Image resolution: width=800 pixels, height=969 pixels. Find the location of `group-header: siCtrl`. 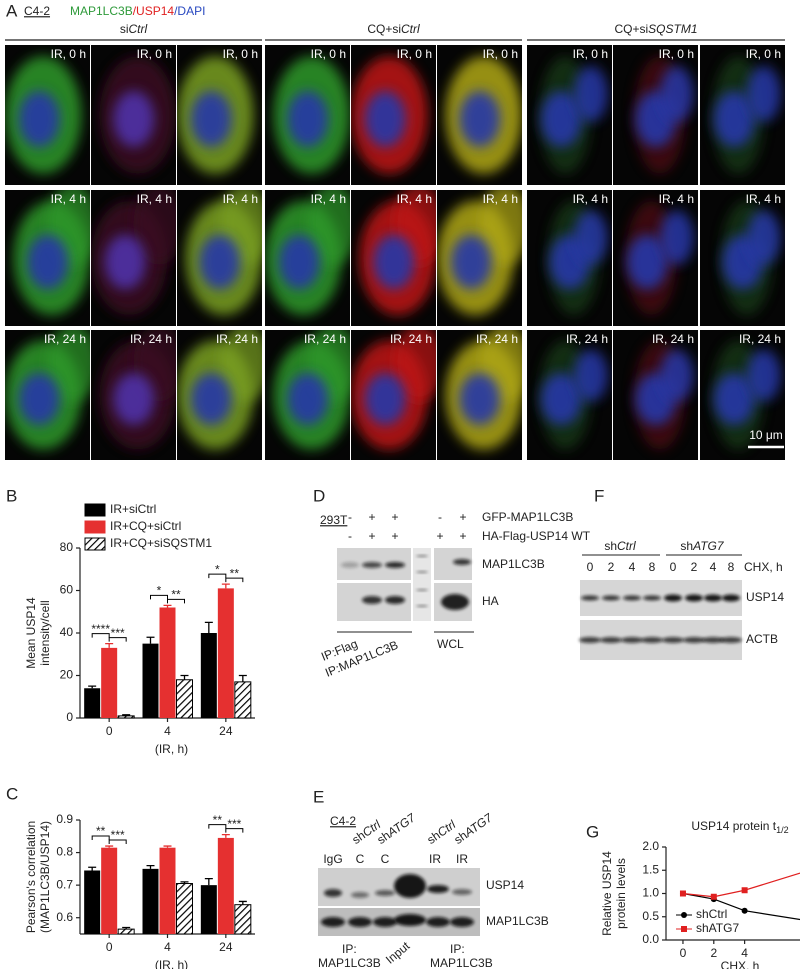

group-header: siCtrl is located at coordinates (134, 29).